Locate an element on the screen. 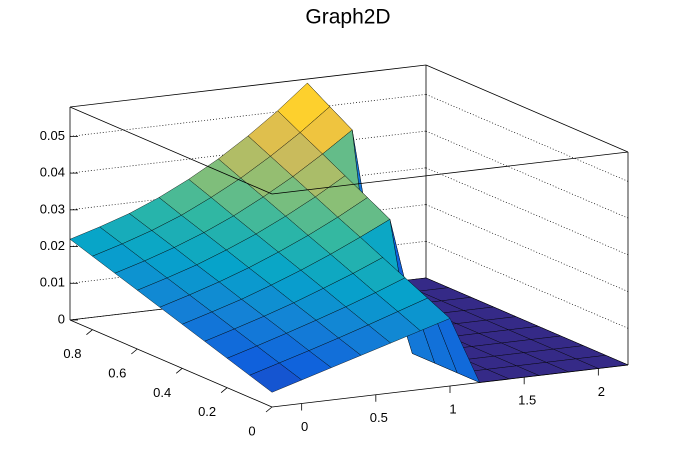 This screenshot has height=472, width=696. chart-title: Graph2D is located at coordinates (347, 17).